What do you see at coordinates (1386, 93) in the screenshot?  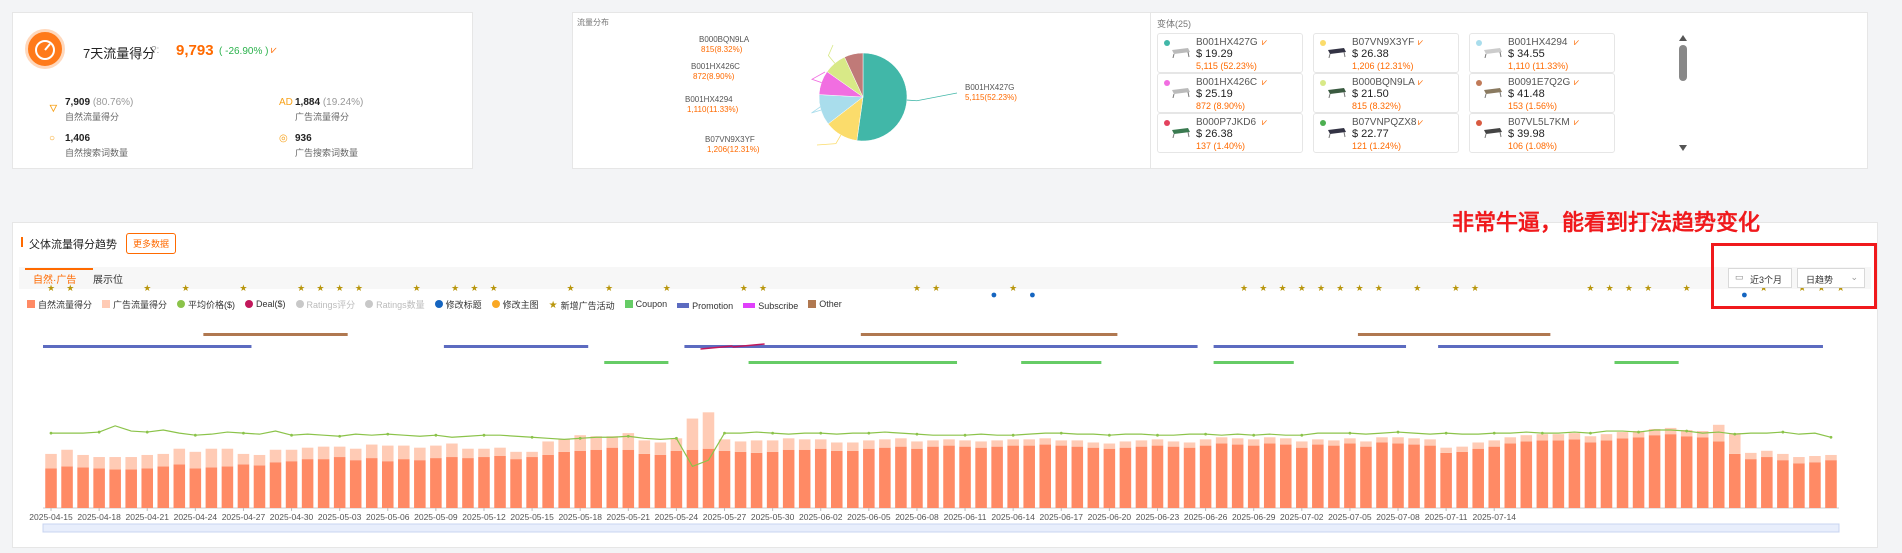 I see `variant-card: B000BQN9LA ⩗ $ 21.50 815 (8.32%)` at bounding box center [1386, 93].